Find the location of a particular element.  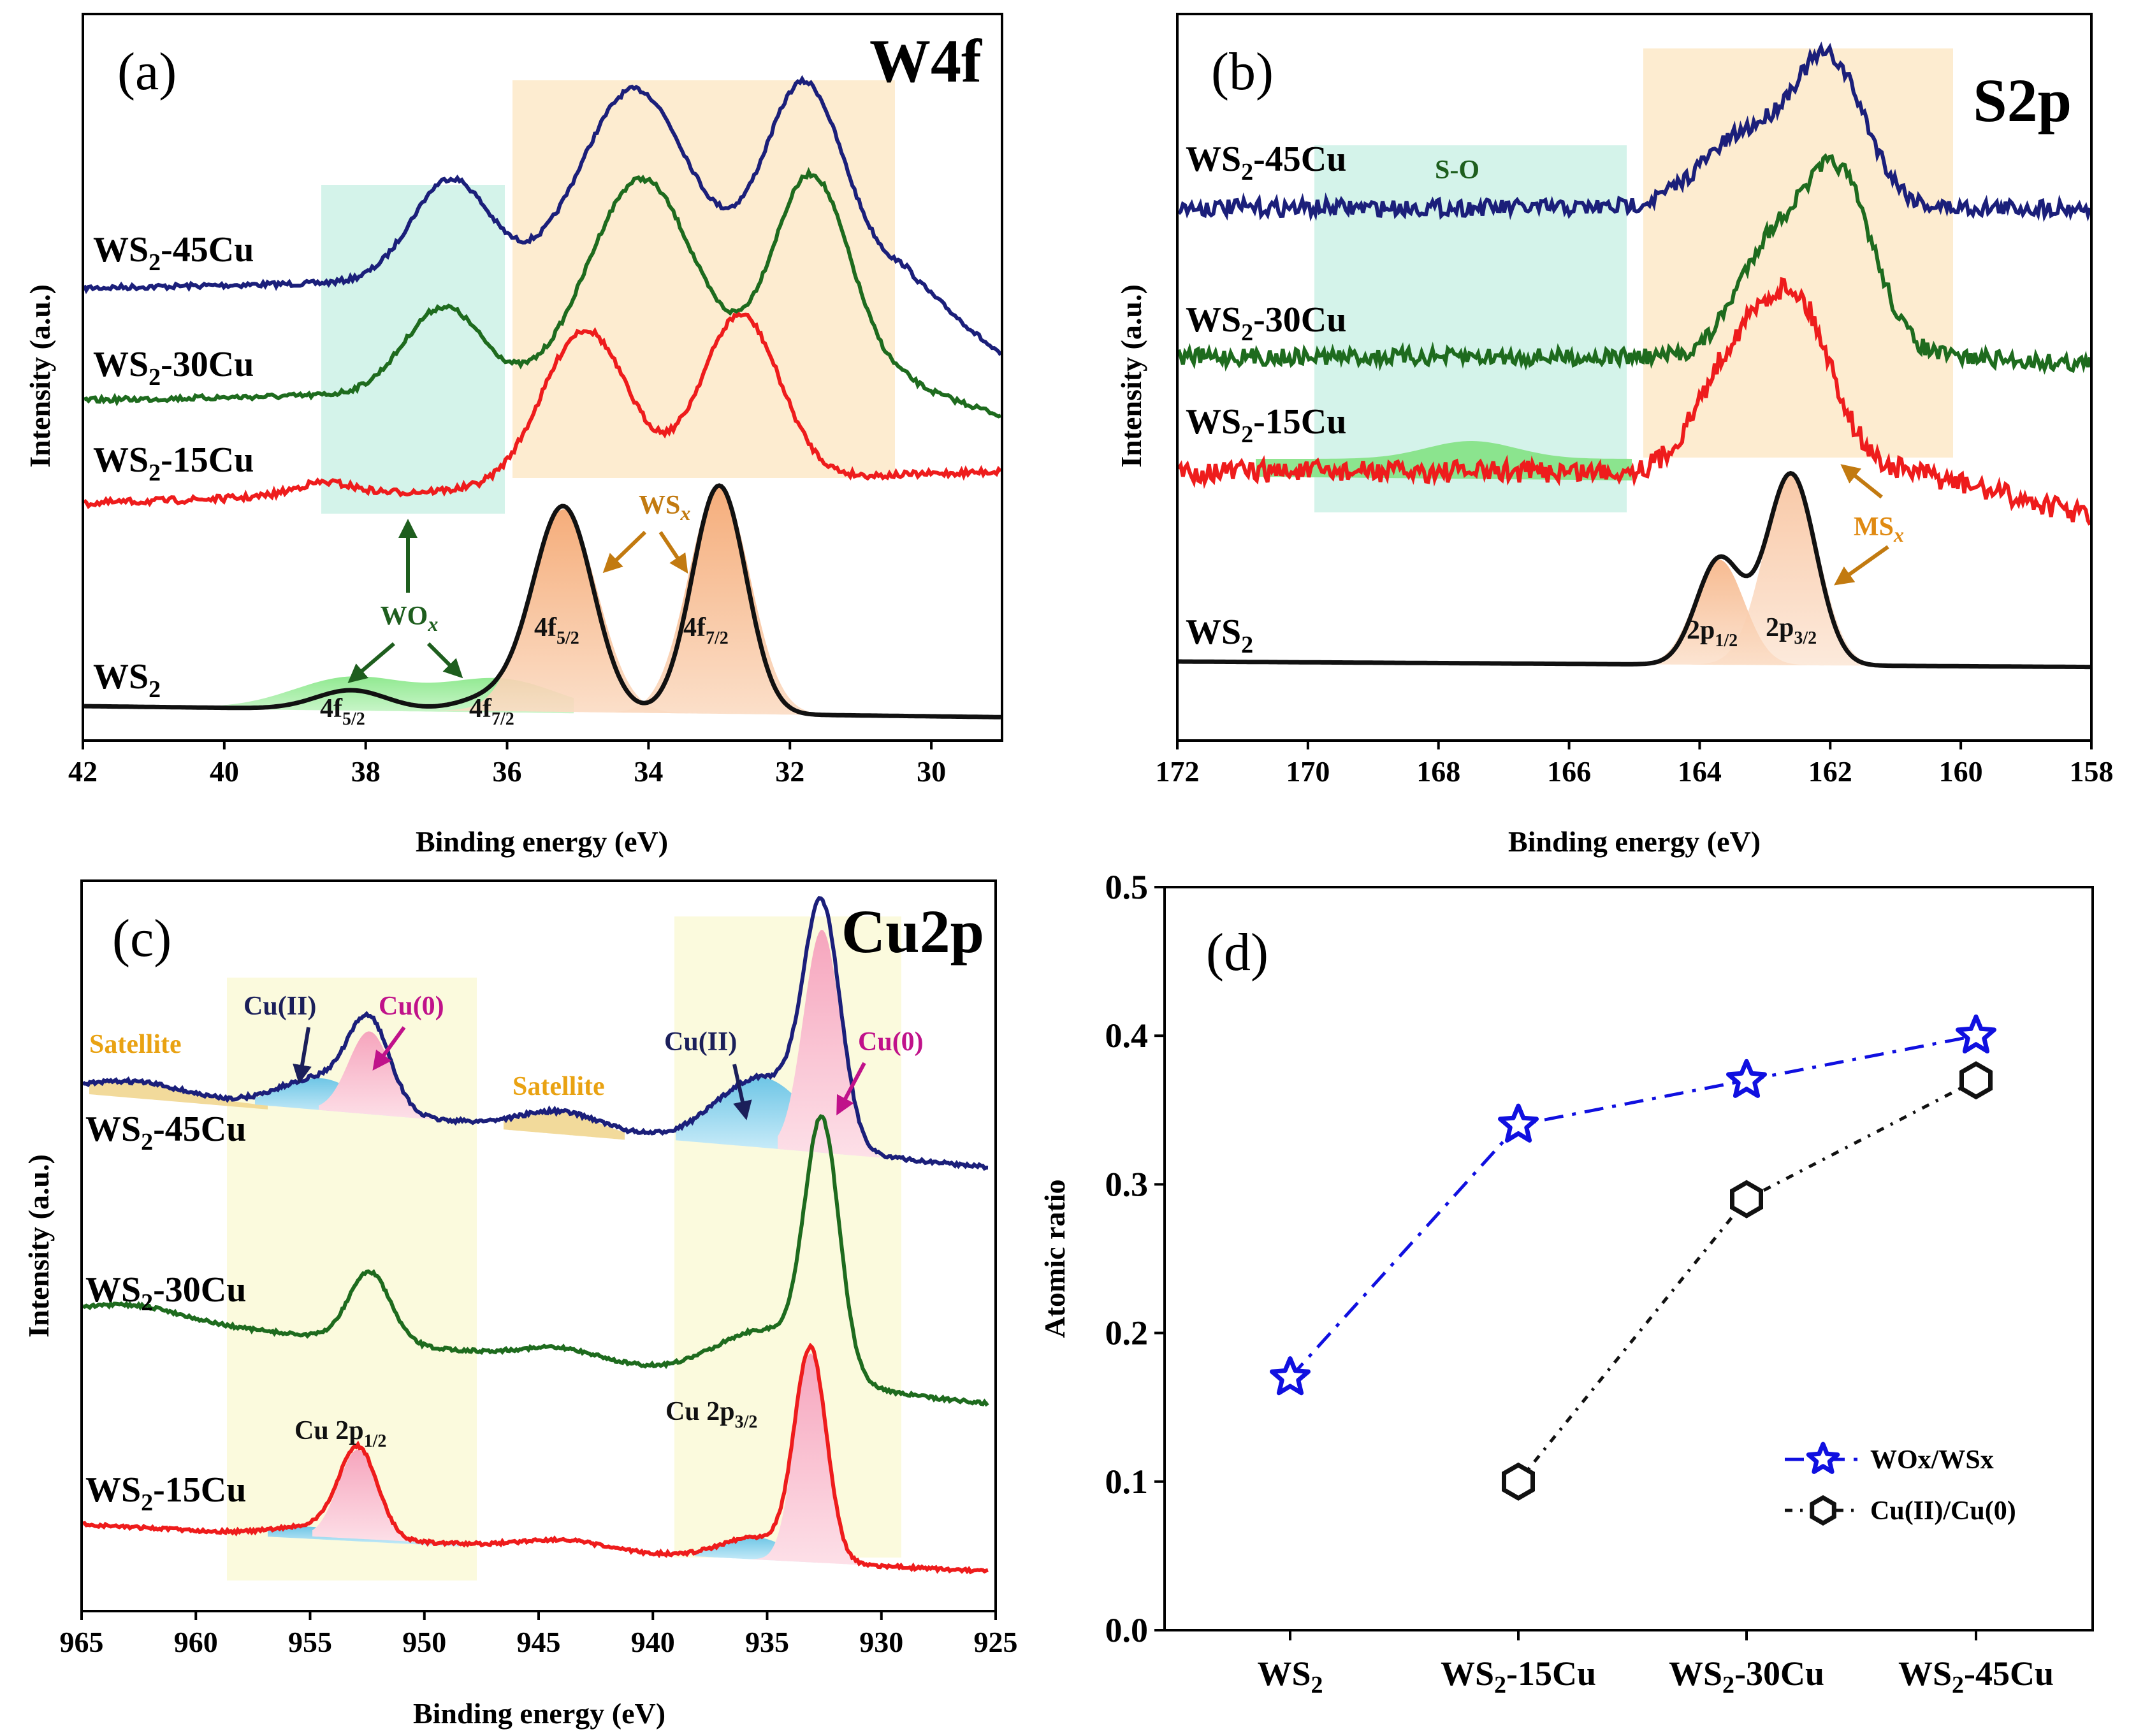

wsx-arrow-right is located at coordinates (673, 552).